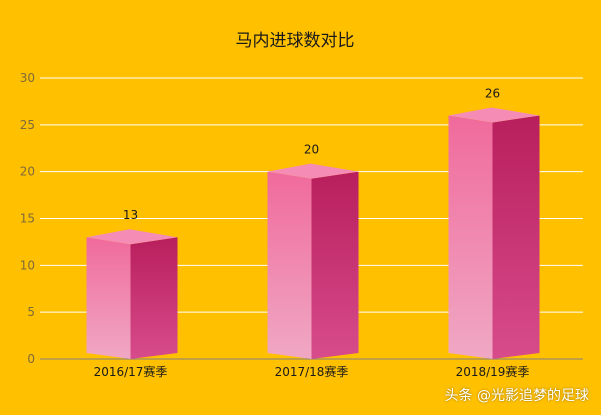 Image resolution: width=601 pixels, height=415 pixels. What do you see at coordinates (131, 371) in the screenshot?
I see `x-tick-label: 2016/17赛季` at bounding box center [131, 371].